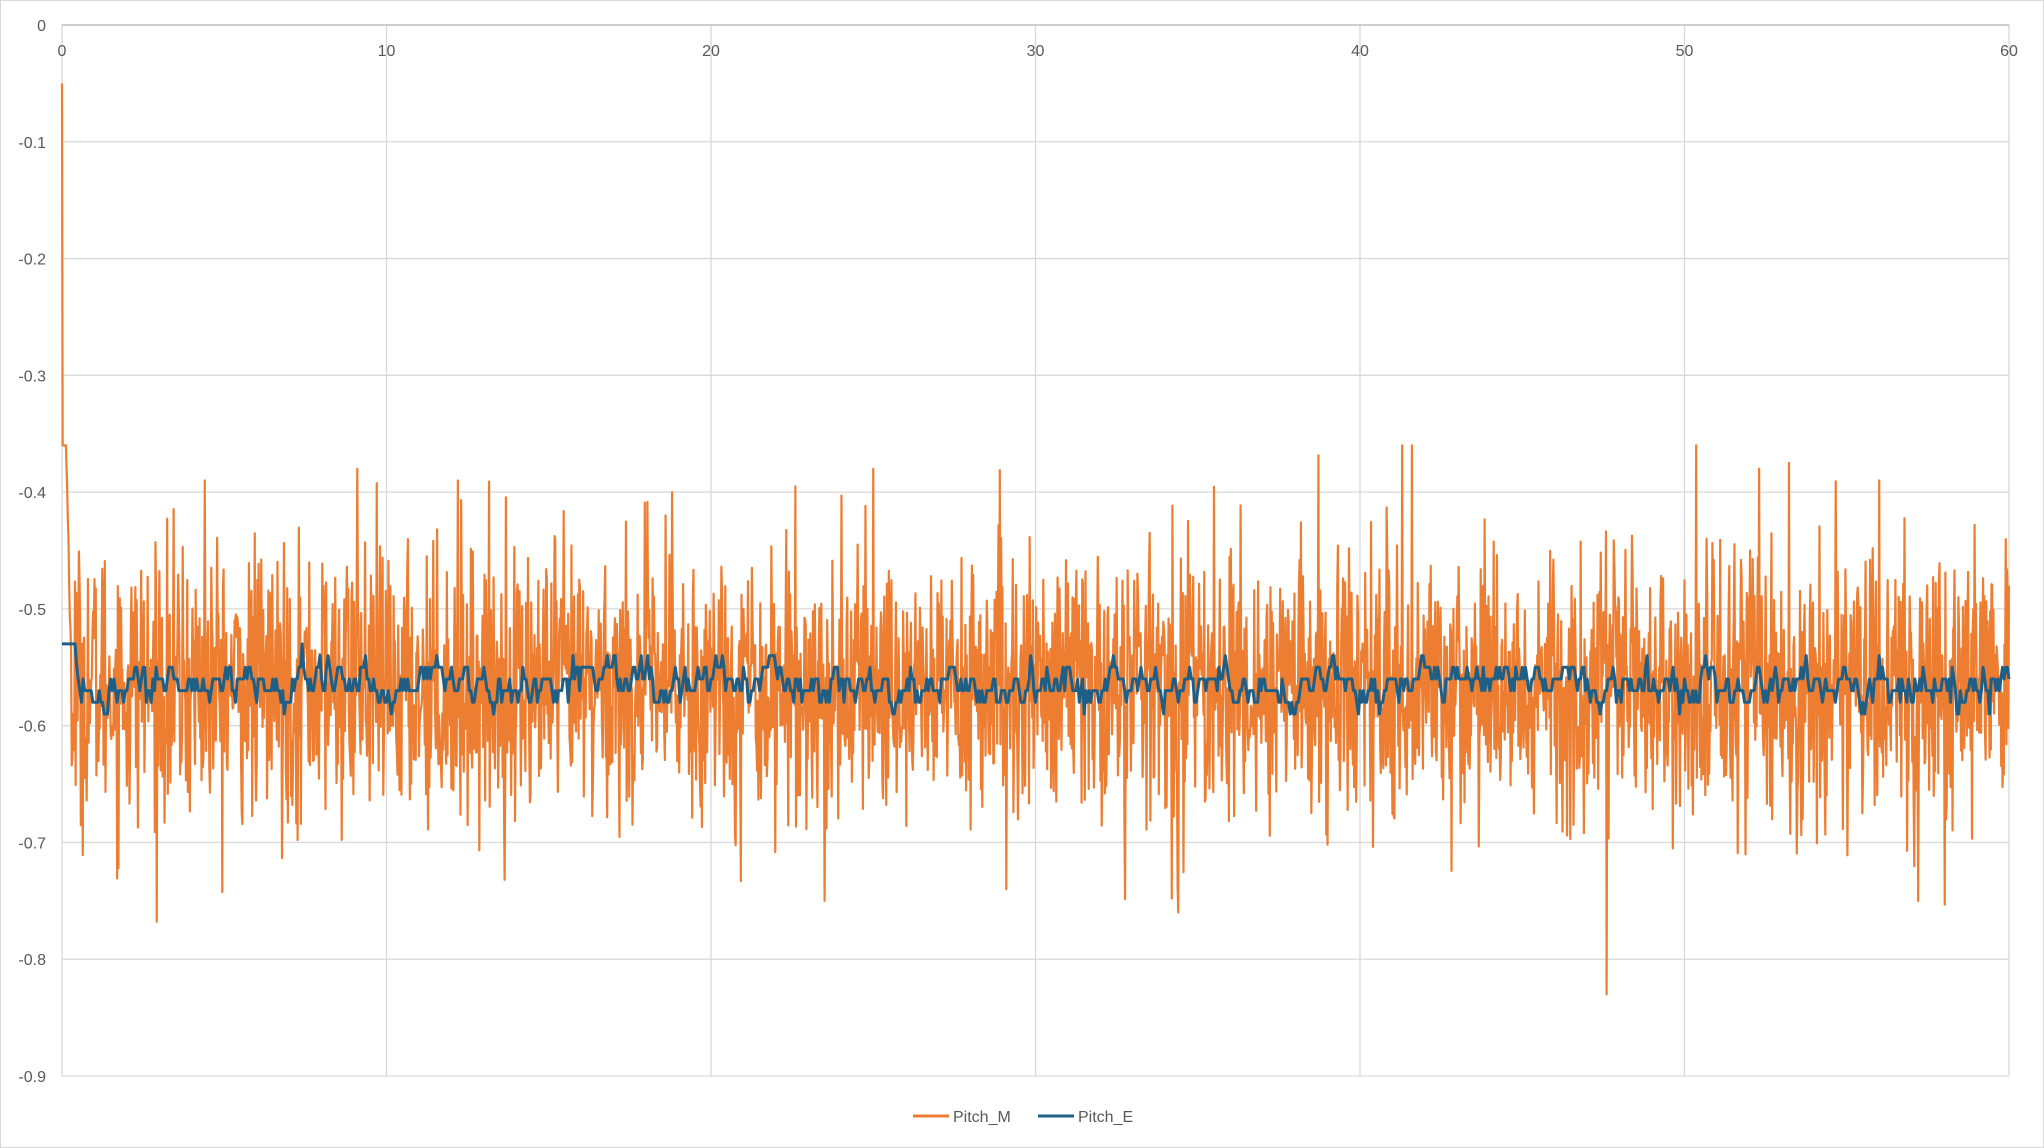 This screenshot has height=1148, width=2044. Describe the element at coordinates (1105, 1117) in the screenshot. I see `legend-label: Pitch_E` at that location.